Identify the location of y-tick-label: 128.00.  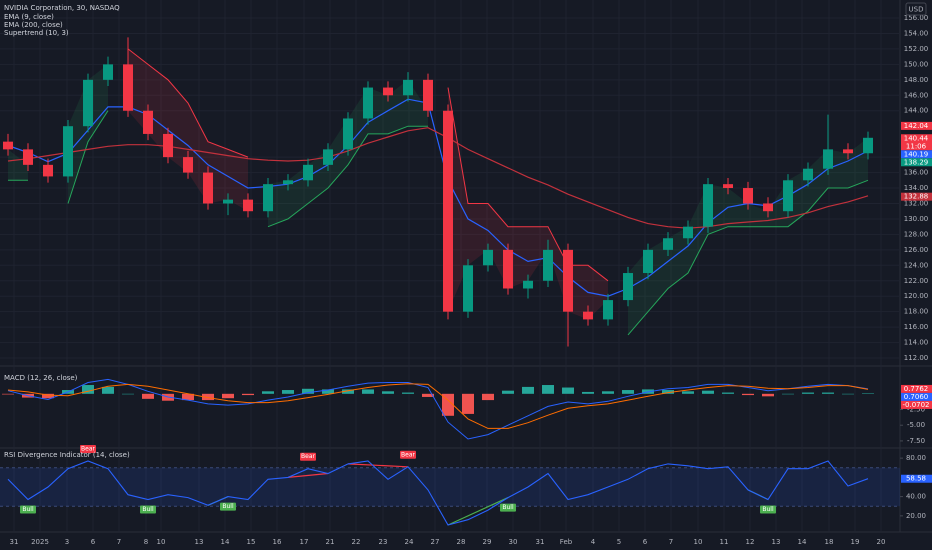
(916, 234).